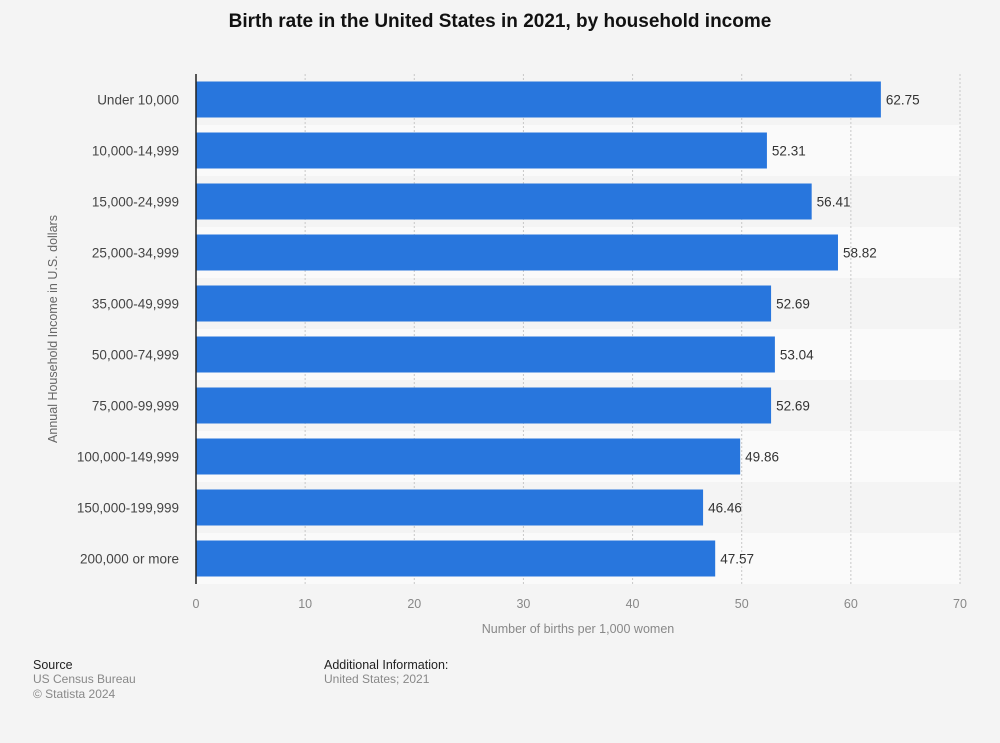  I want to click on x-tick-label: 30, so click(523, 604).